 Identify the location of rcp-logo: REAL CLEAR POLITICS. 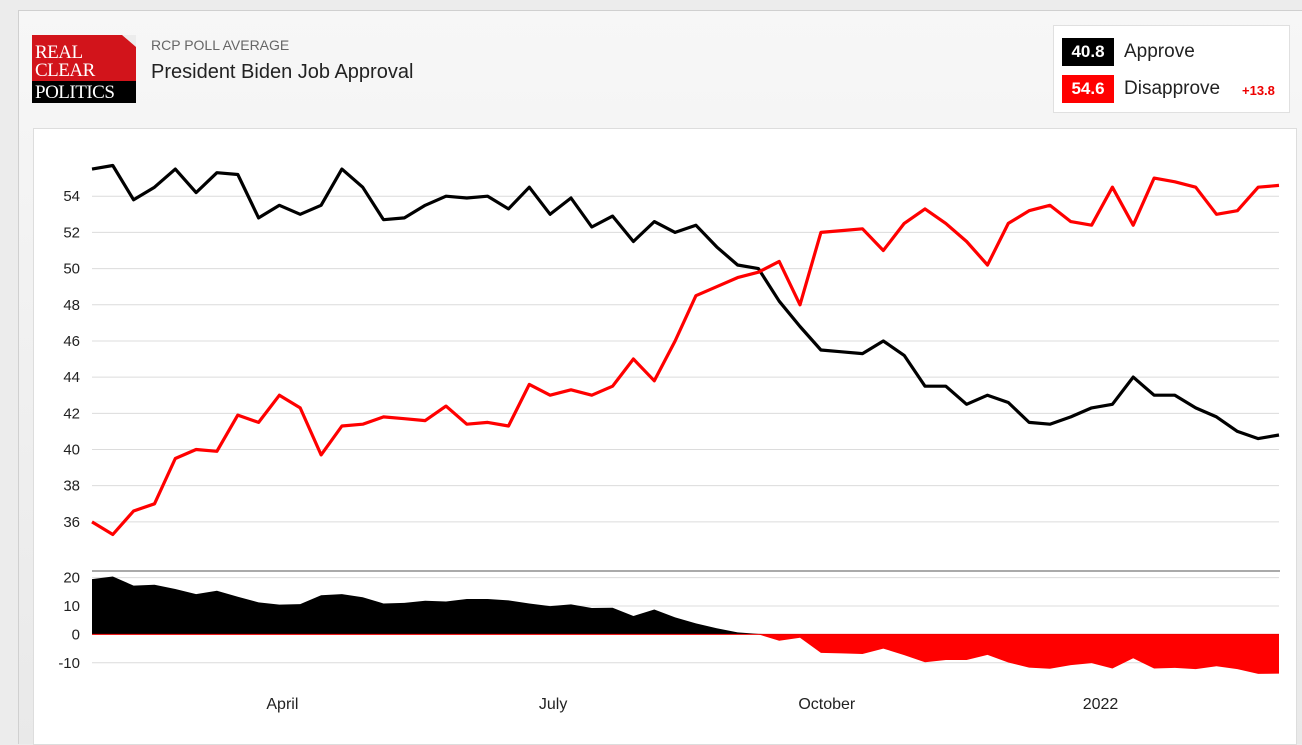
(84, 69).